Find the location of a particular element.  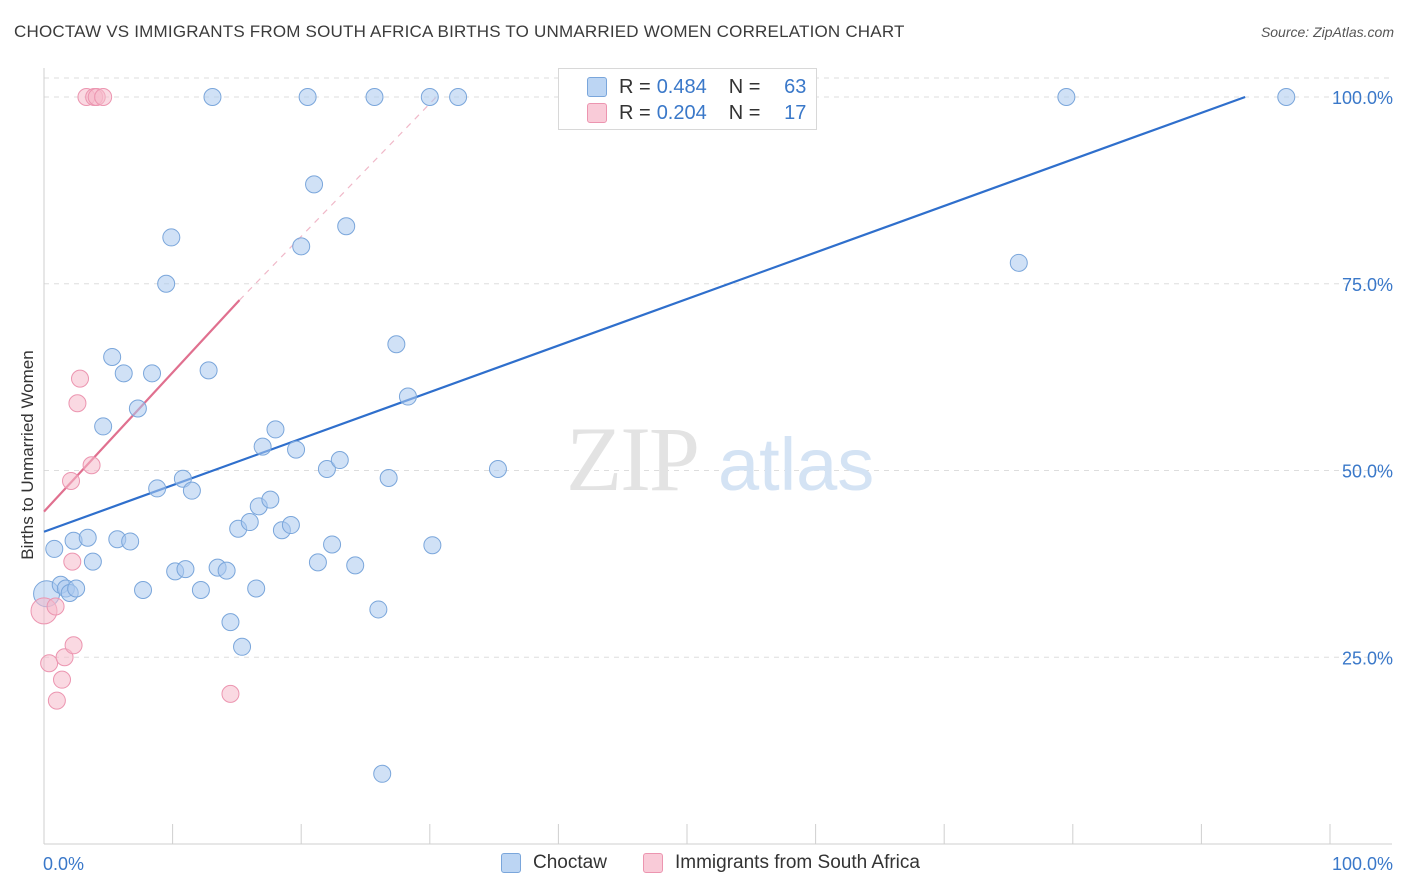

x-tick-label: 100.0% is located at coordinates (1362, 864).